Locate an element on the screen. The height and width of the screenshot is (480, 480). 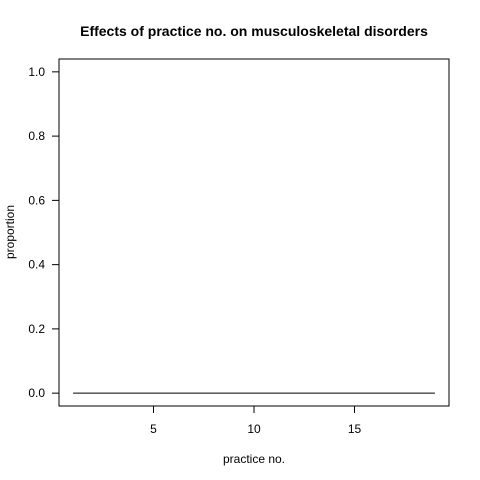
y-tick-label: 0.6 is located at coordinates (36, 200).